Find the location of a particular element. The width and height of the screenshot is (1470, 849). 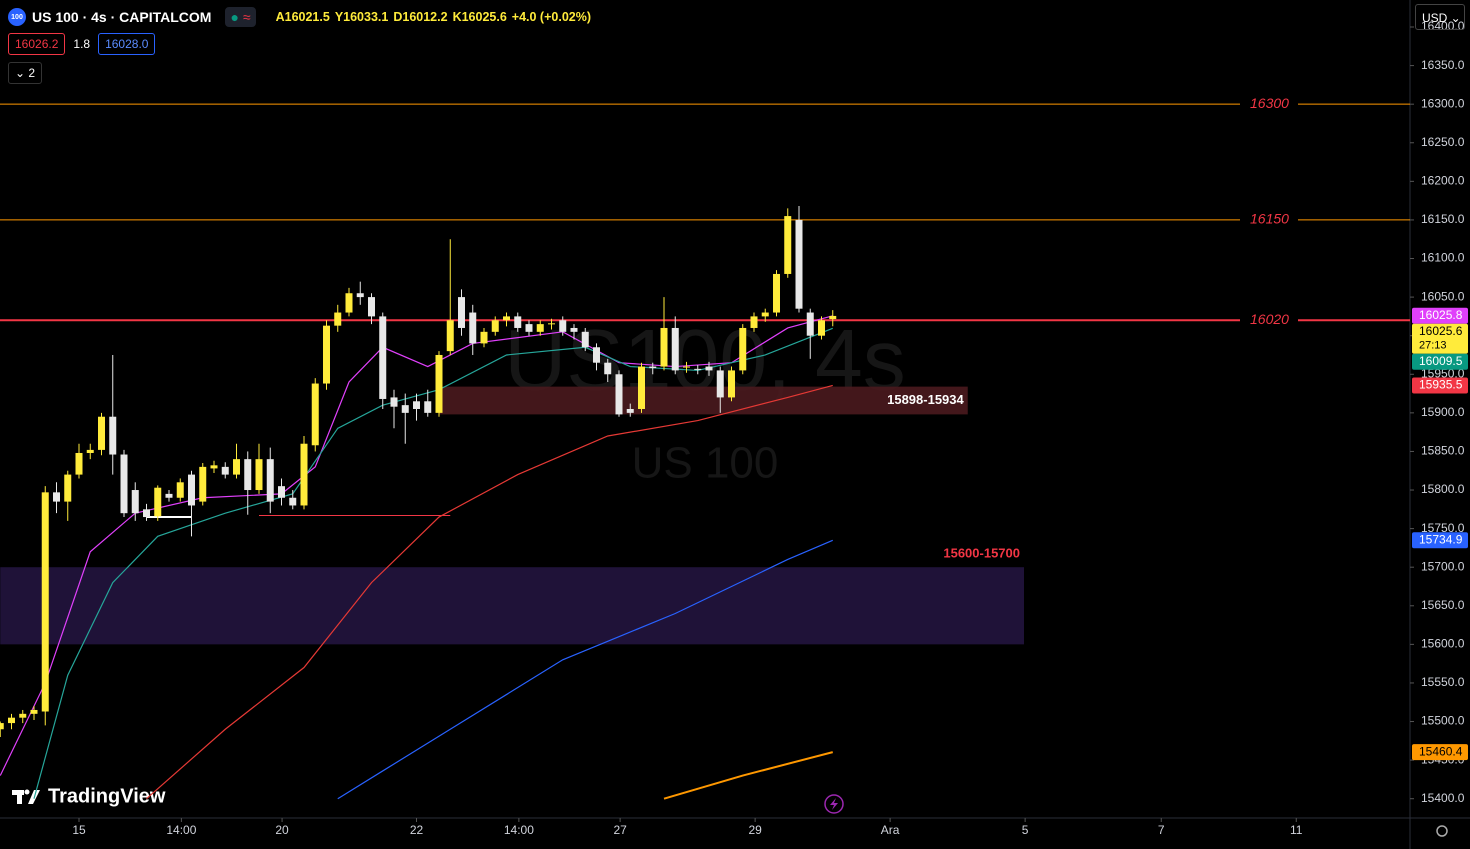

price-badge-label: 16025.6 is located at coordinates (1441, 331).